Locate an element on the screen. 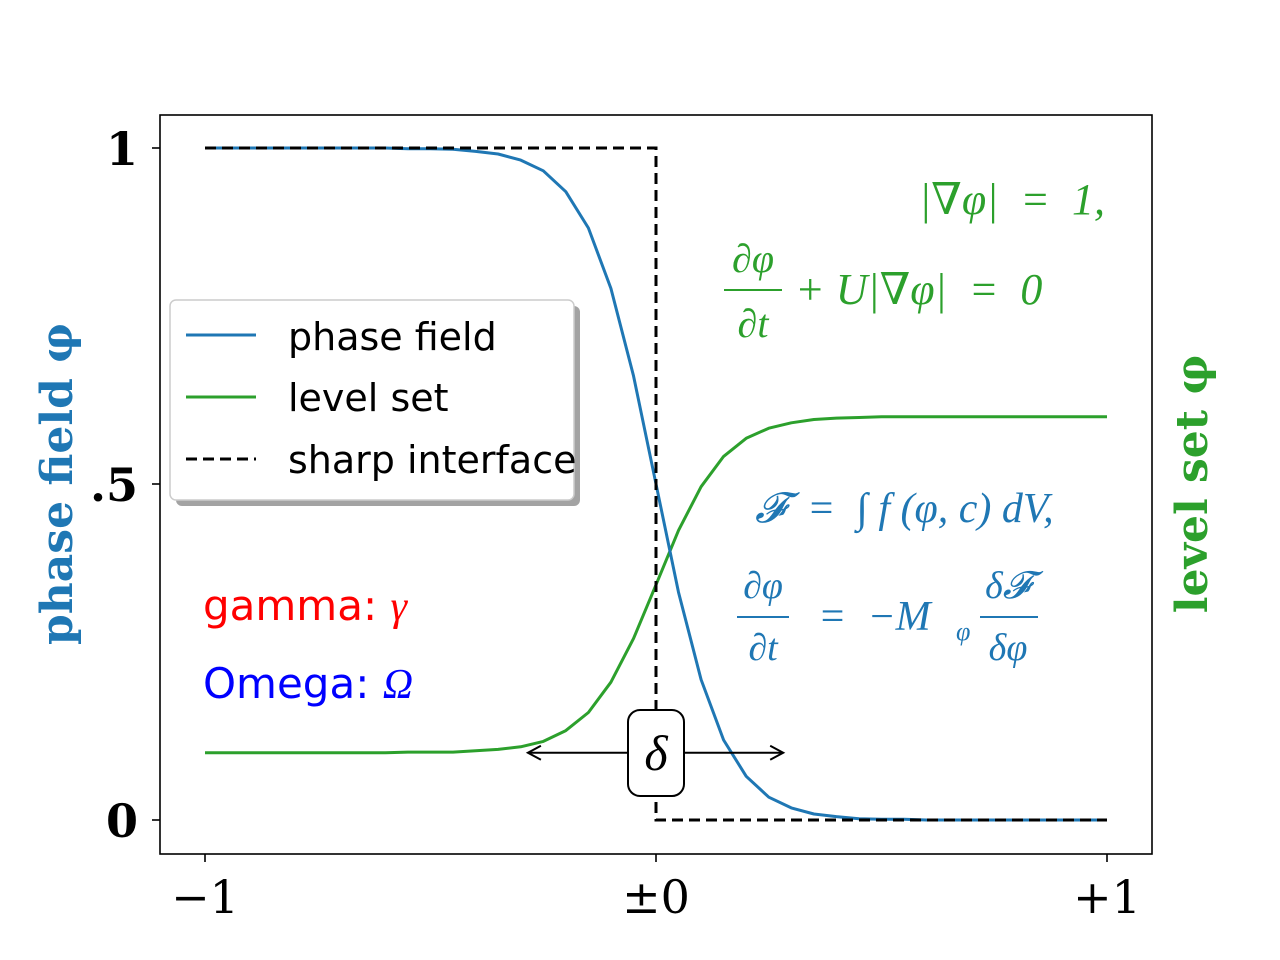 This screenshot has width=1280, height=960. y-axis-label-right: level set φ is located at coordinates (1192, 484).